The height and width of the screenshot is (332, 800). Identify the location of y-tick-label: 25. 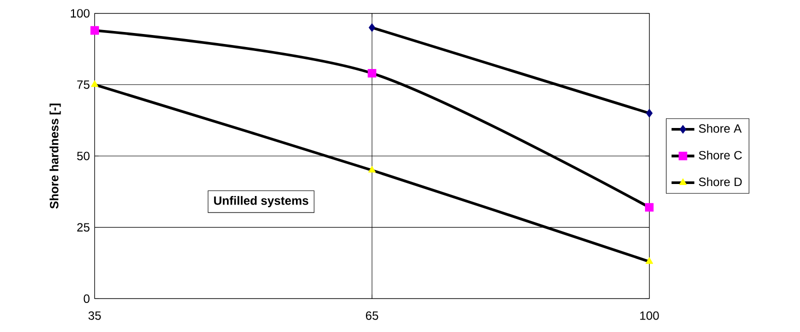
(83, 227).